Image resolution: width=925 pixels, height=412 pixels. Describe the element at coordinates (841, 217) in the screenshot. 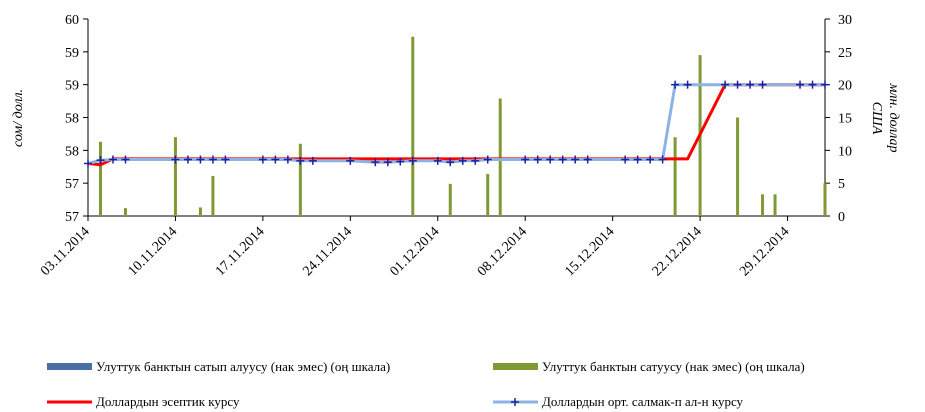

I see `y-right-tick-label: 0` at that location.